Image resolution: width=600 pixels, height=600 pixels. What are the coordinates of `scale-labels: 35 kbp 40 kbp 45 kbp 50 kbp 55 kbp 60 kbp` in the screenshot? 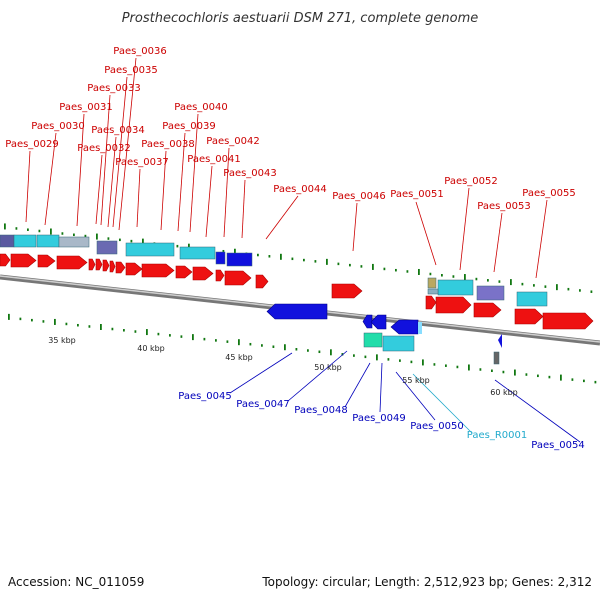 It's located at (283, 366).